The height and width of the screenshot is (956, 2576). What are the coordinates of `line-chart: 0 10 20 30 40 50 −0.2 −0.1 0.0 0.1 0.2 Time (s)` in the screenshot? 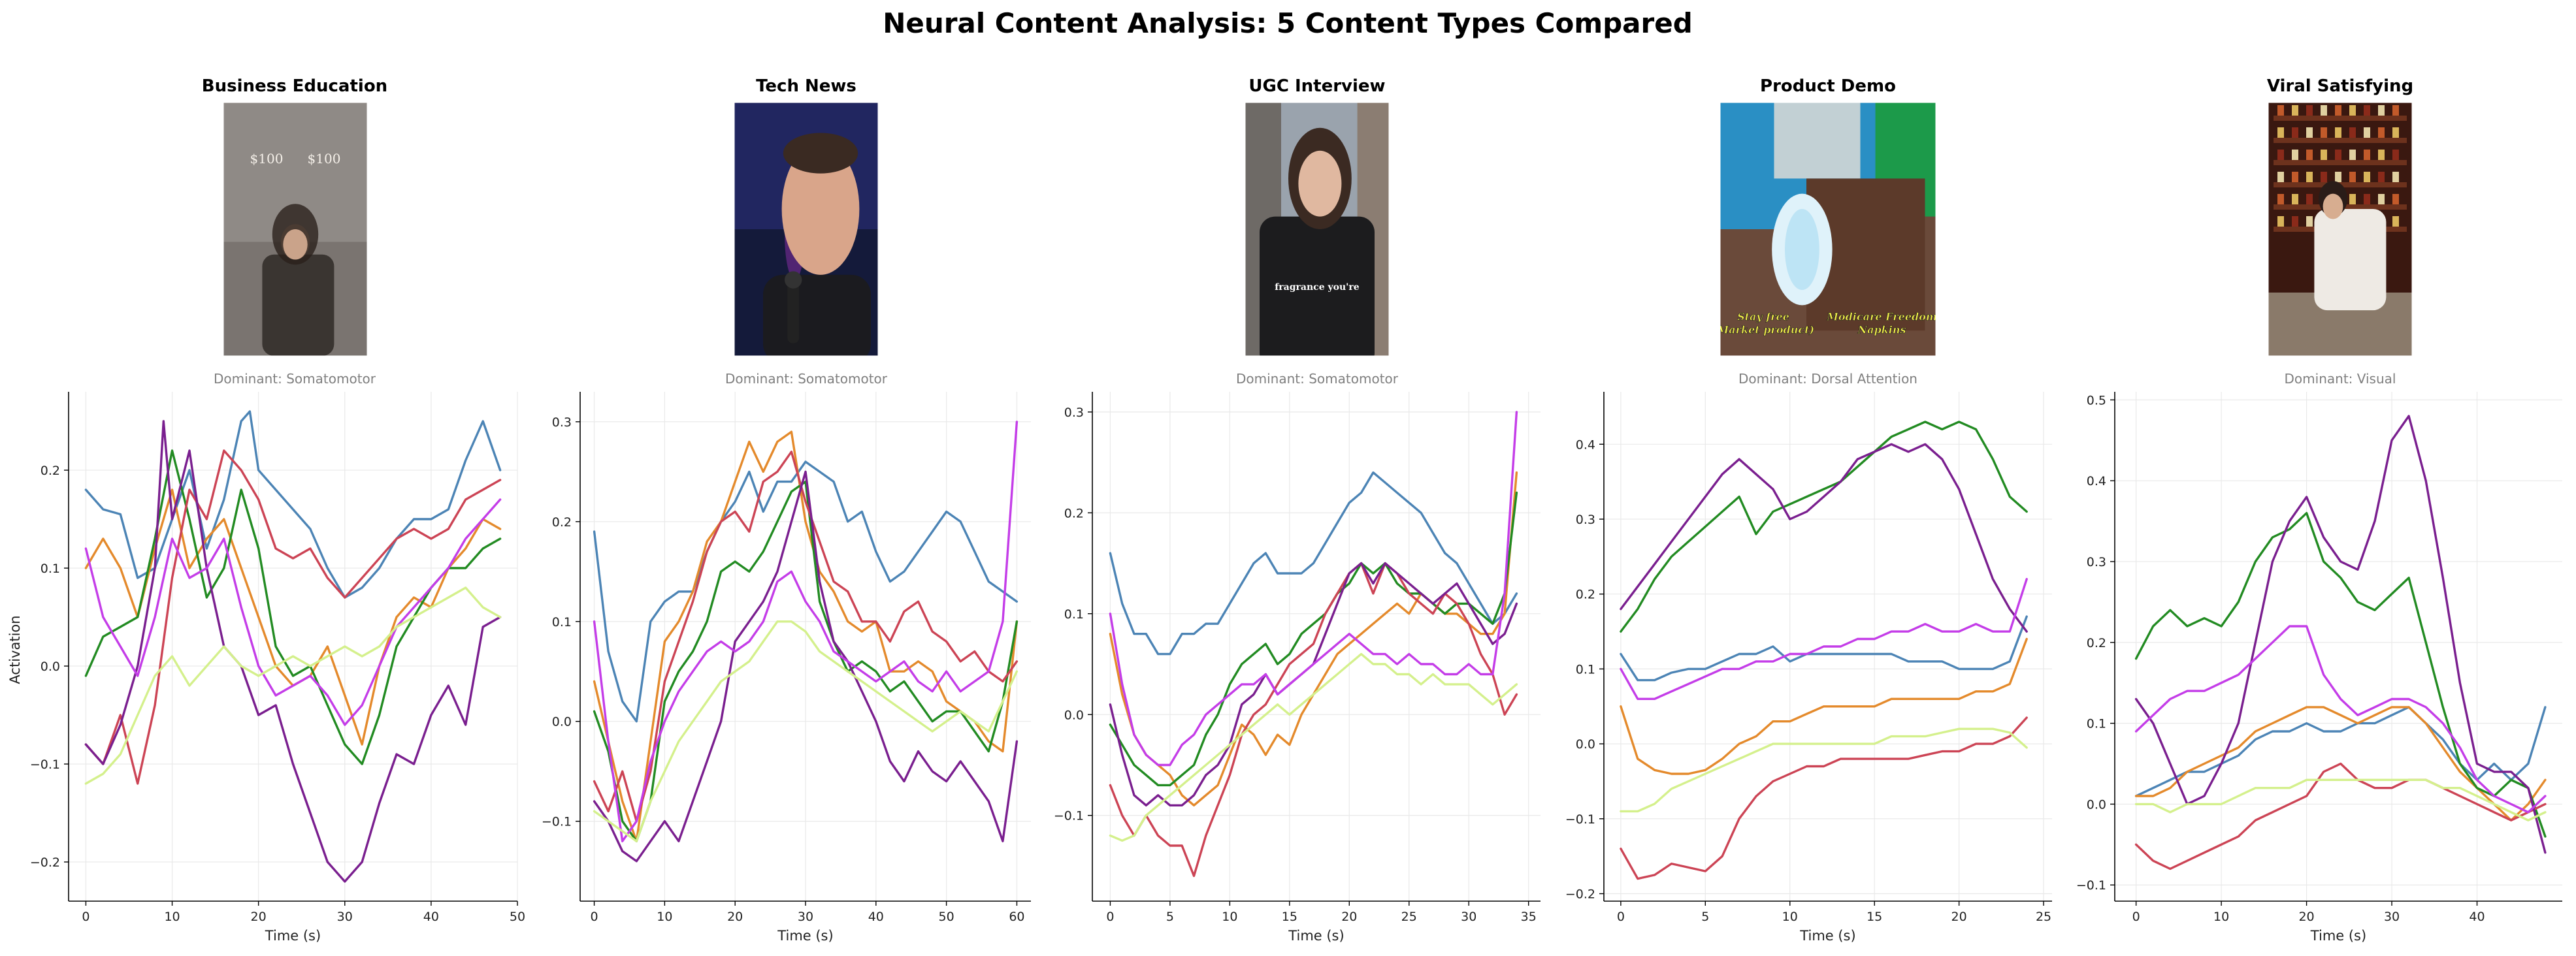 It's located at (277, 668).